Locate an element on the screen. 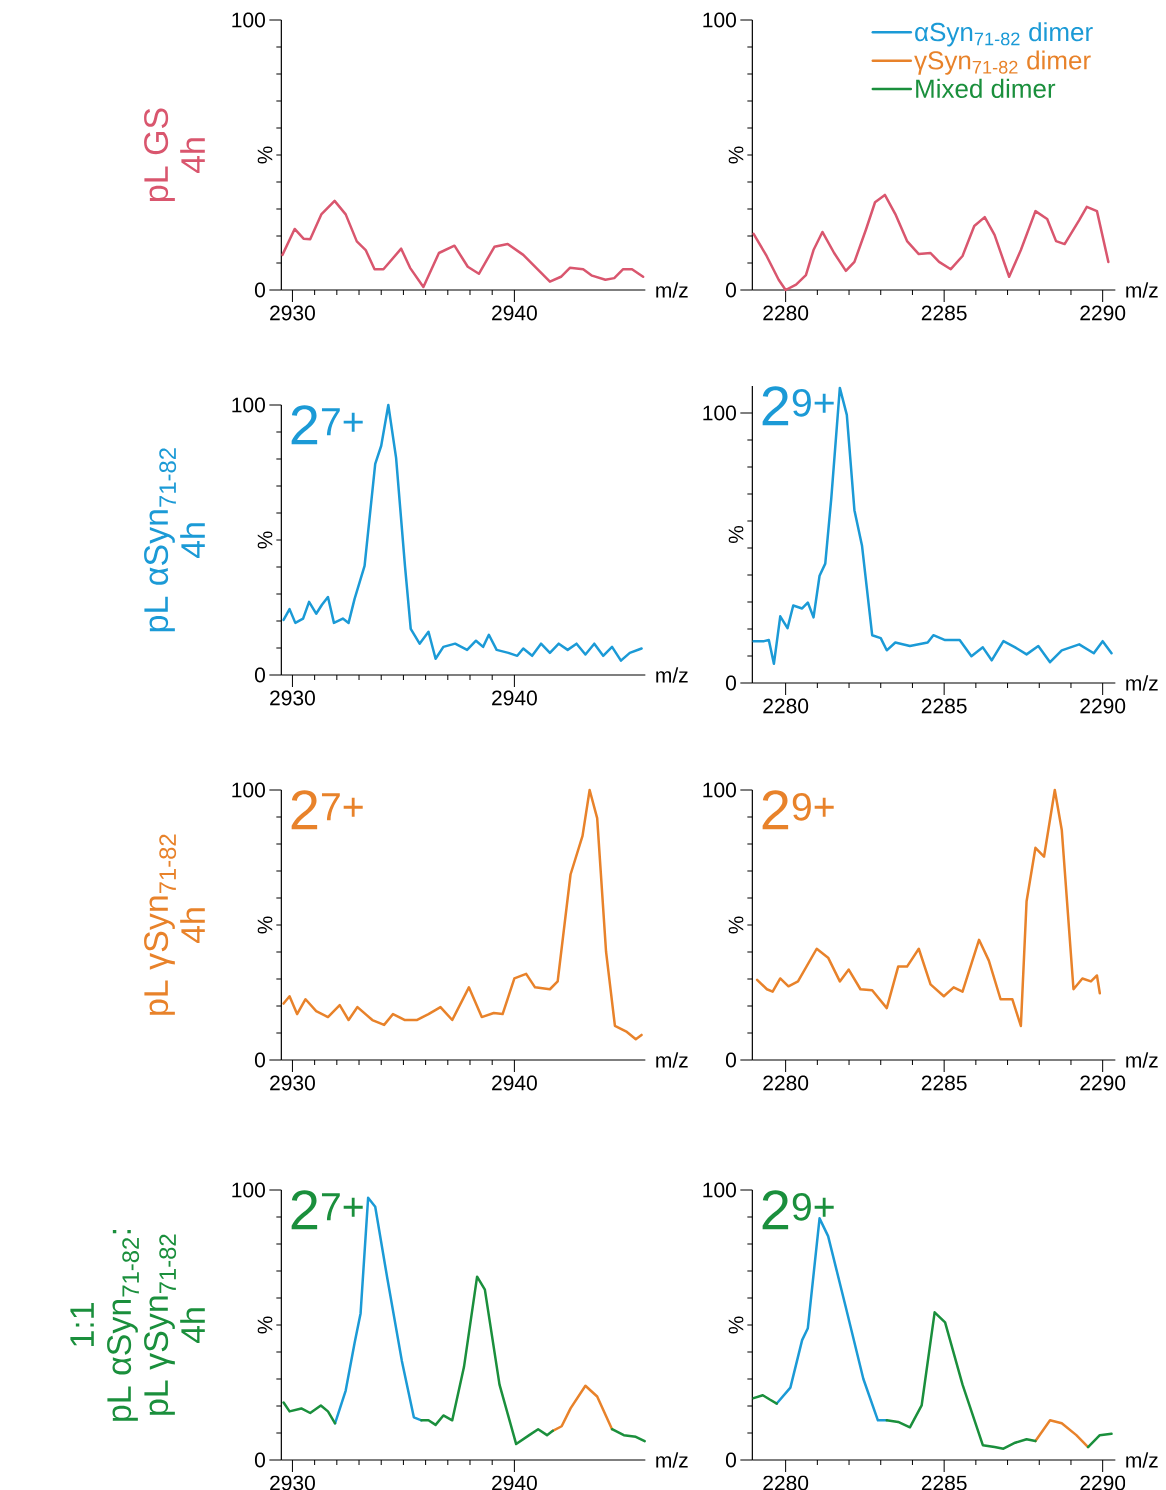  legend-label: γSyn$_{71-82}$ dimer is located at coordinates (1002, 62).